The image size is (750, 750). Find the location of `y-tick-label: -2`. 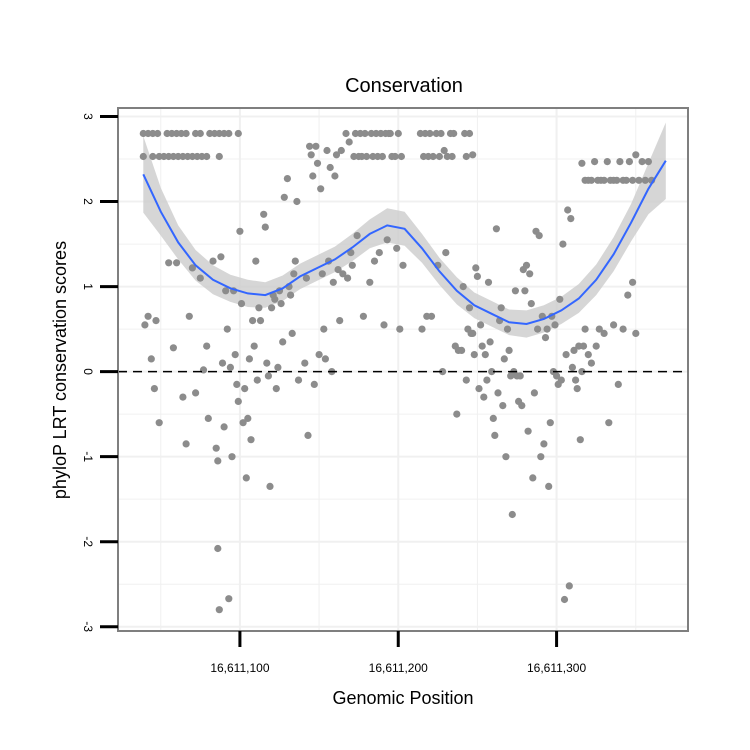

y-tick-label: -2 is located at coordinates (88, 541).